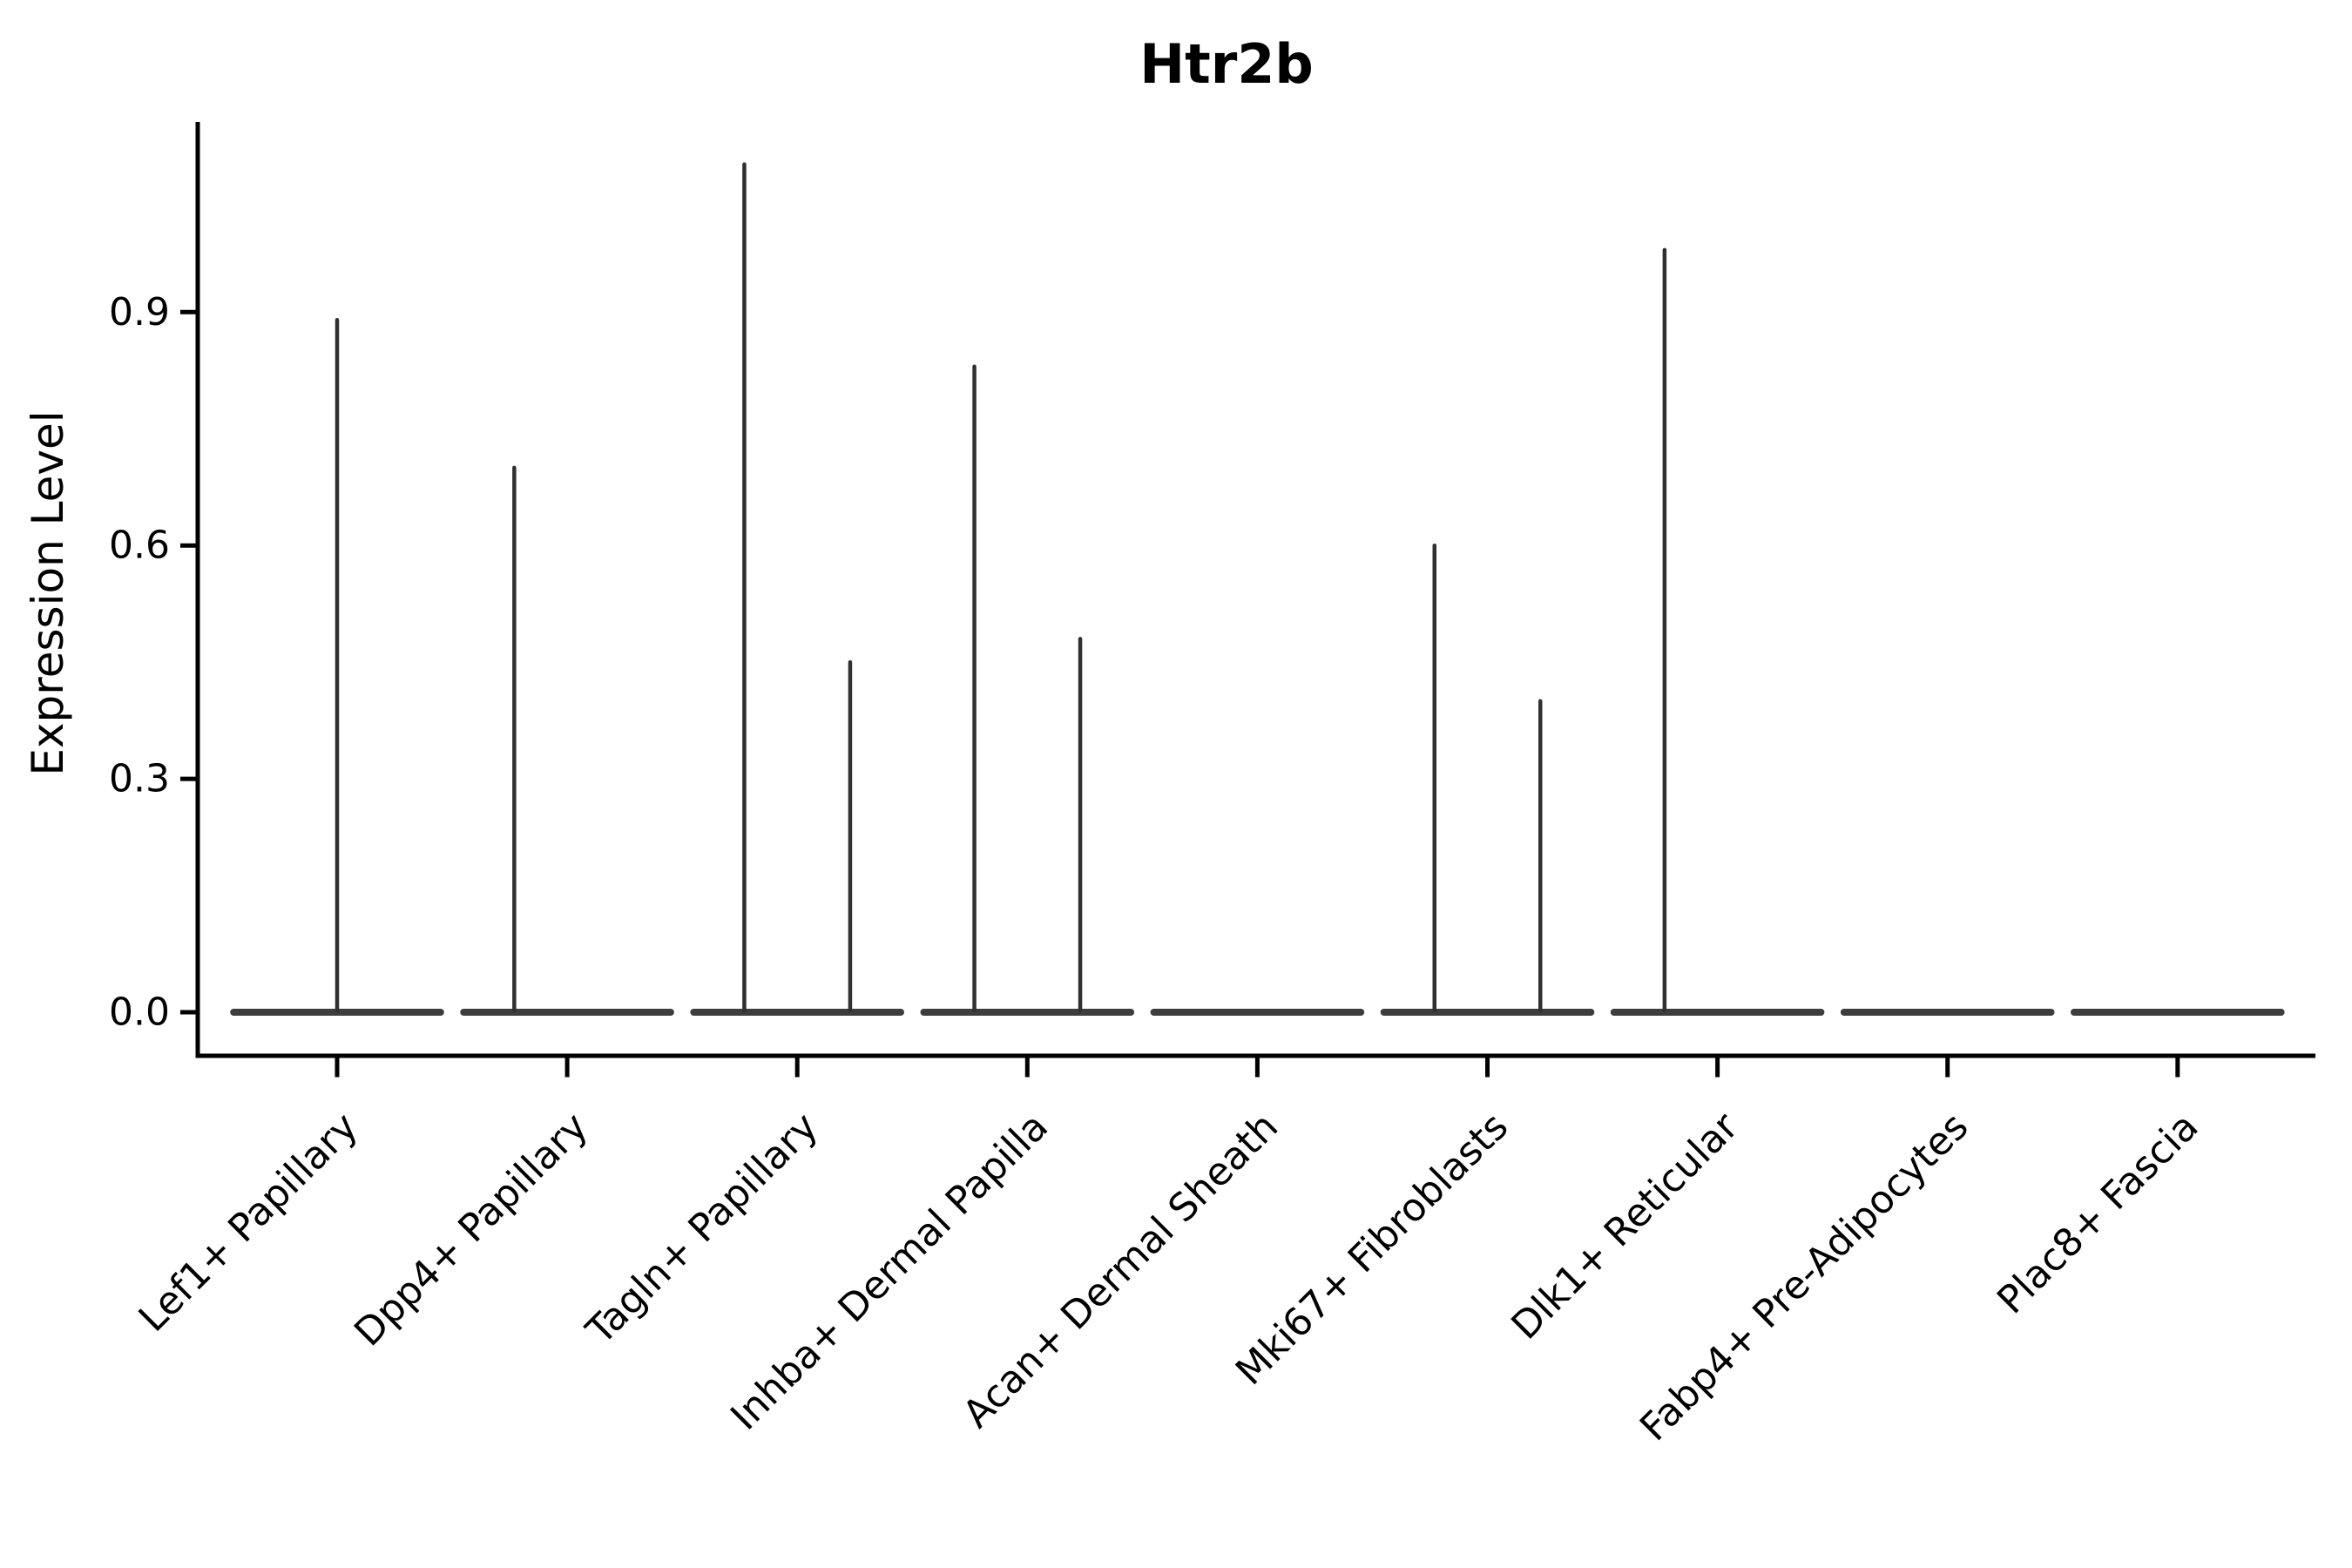 The width and height of the screenshot is (2352, 1568). Describe the element at coordinates (249, 1223) in the screenshot. I see `x-tick-label: Lef1+ Papillary` at that location.